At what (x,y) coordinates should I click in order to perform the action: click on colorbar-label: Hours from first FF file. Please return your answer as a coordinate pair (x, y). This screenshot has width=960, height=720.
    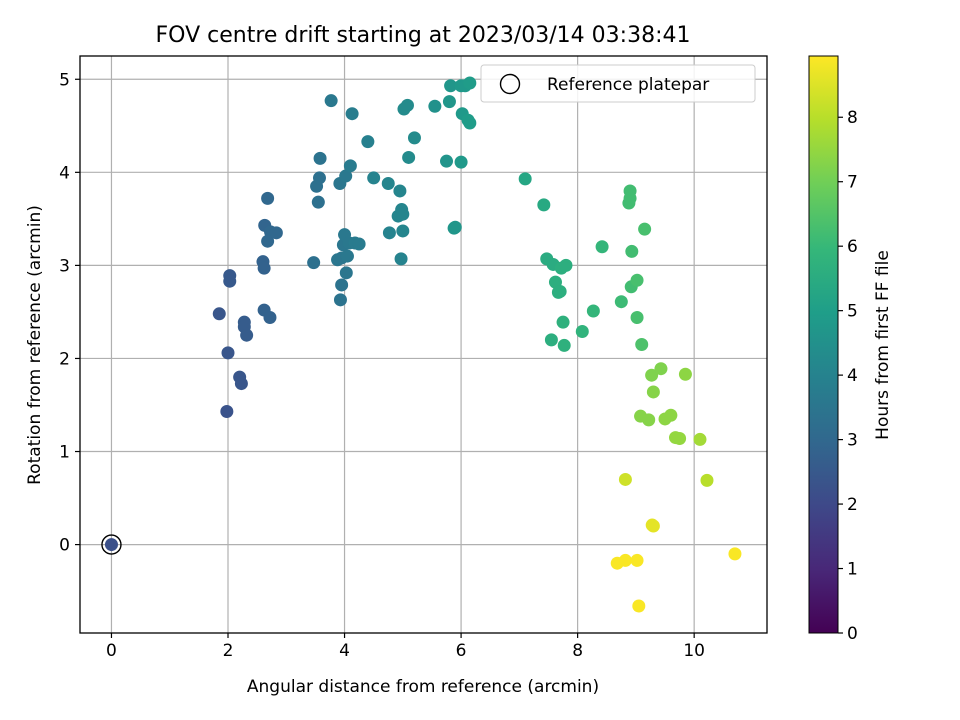
    Looking at the image, I should click on (883, 345).